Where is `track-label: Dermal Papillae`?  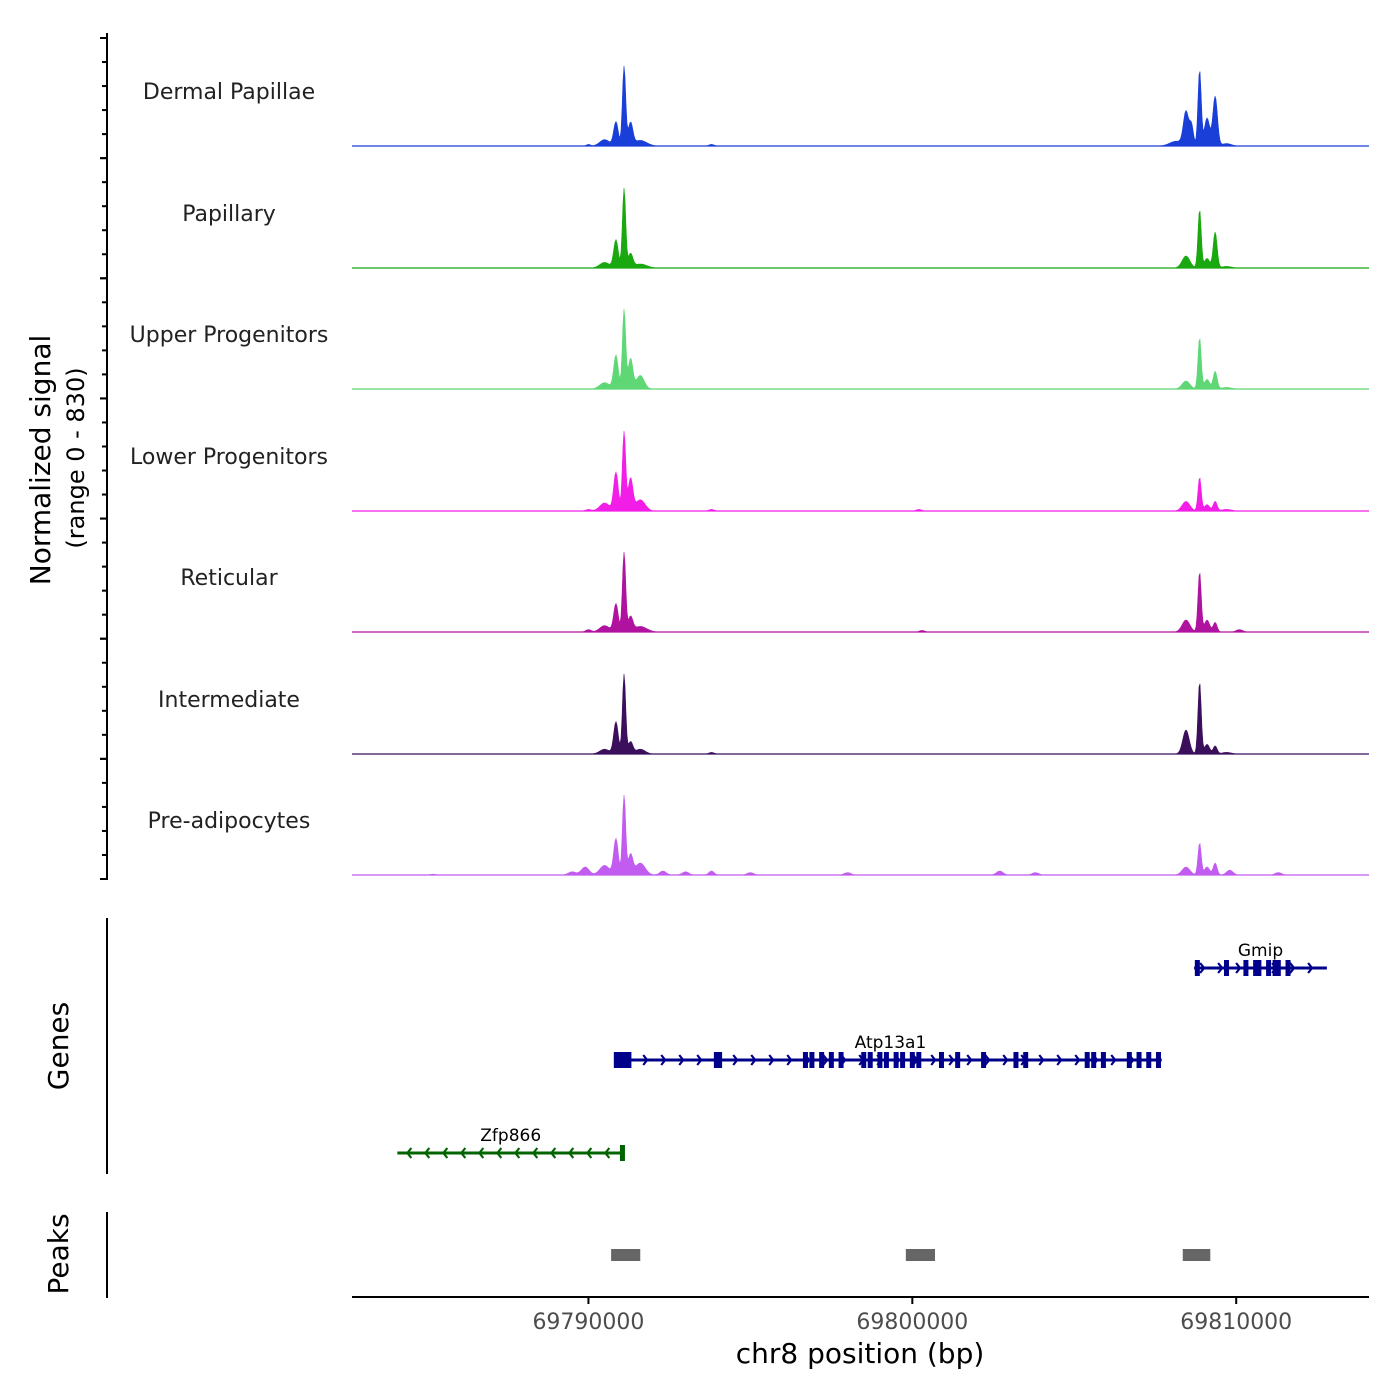 track-label: Dermal Papillae is located at coordinates (229, 92).